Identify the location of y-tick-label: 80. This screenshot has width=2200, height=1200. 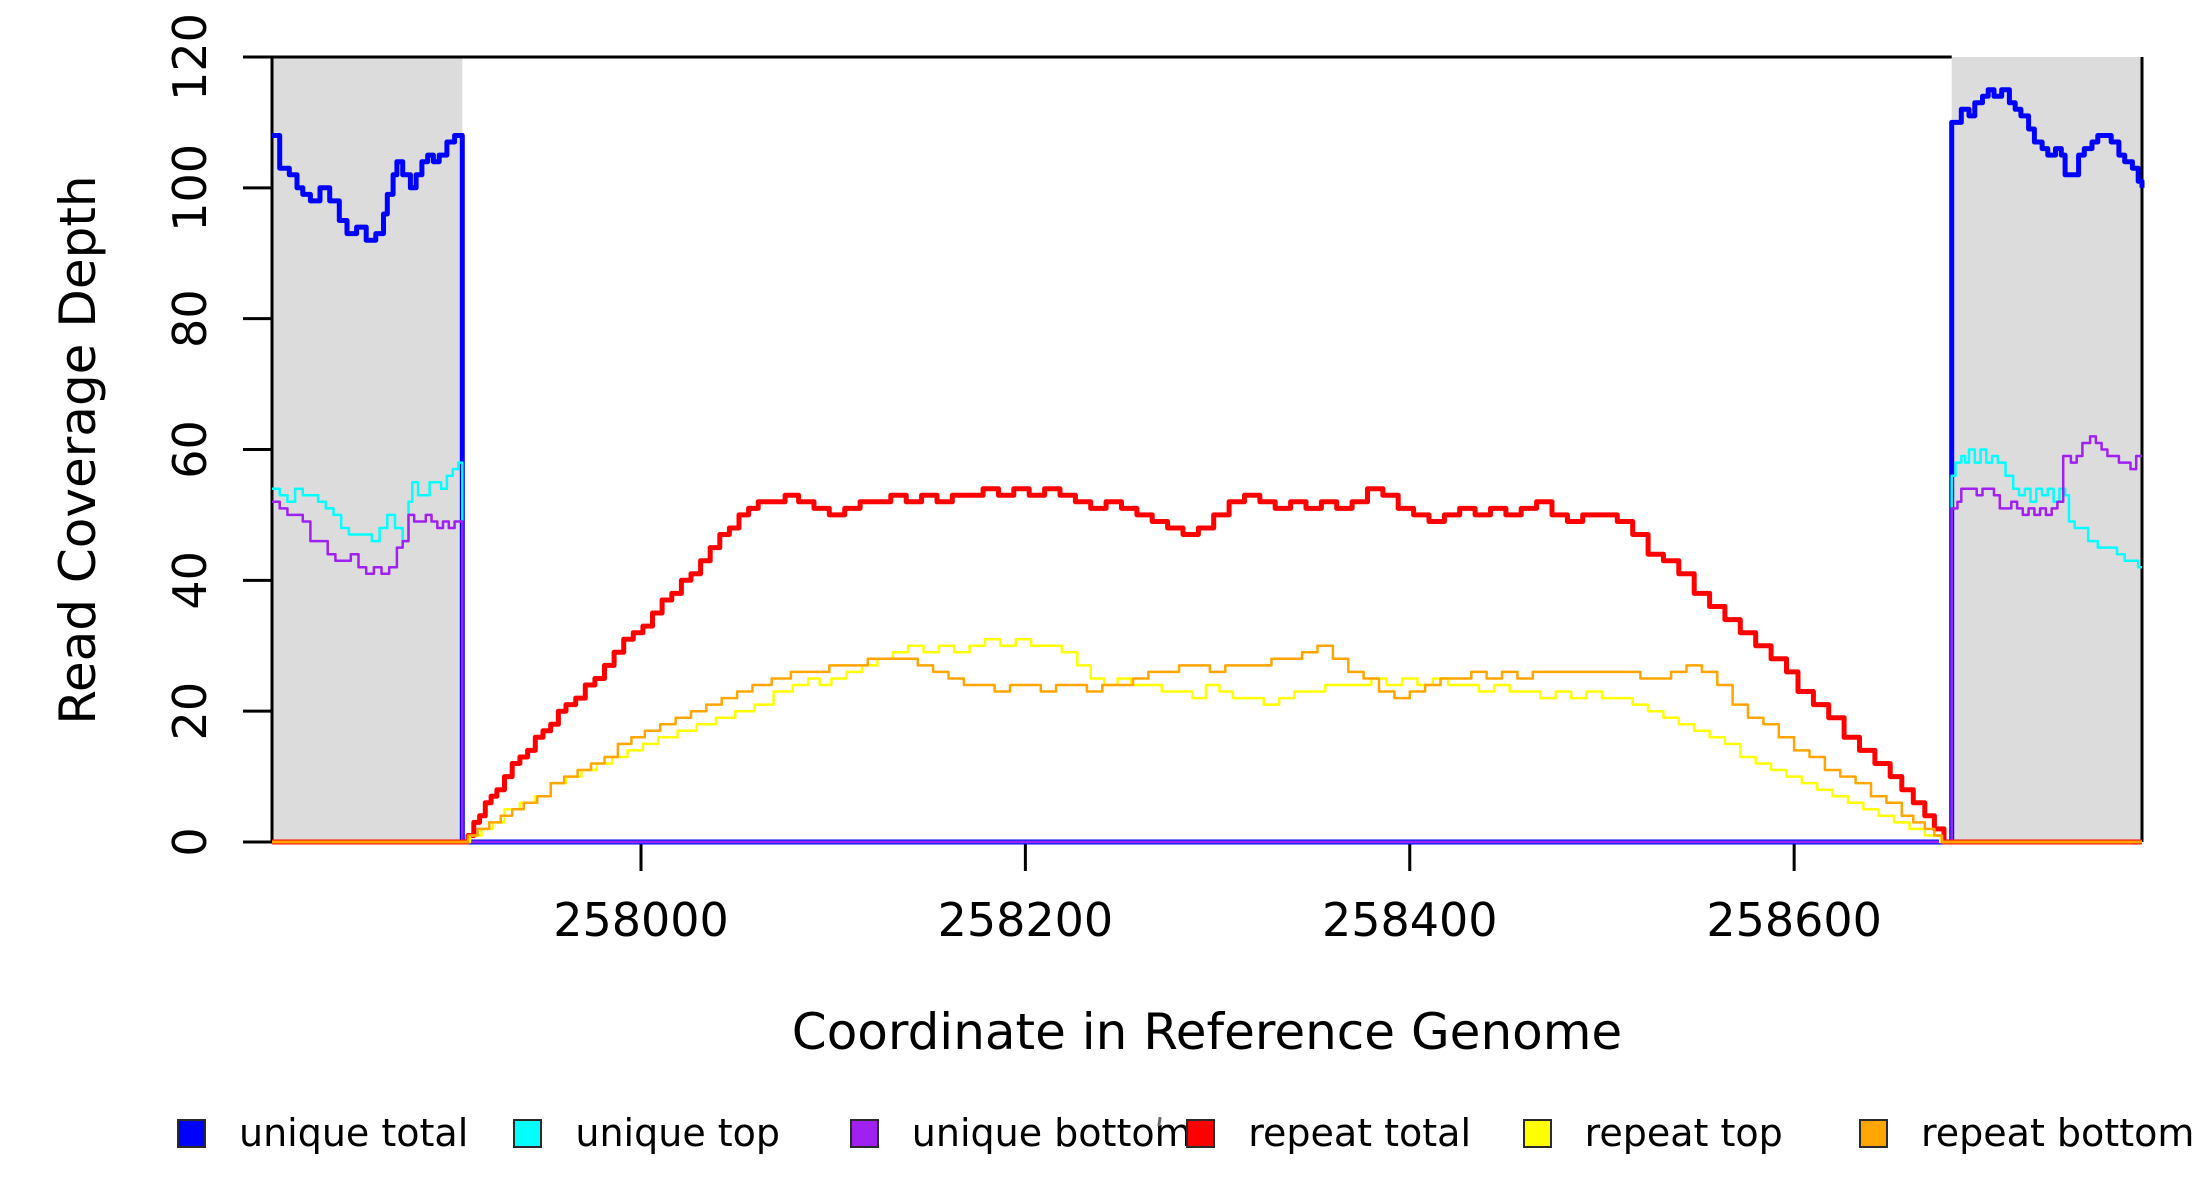
(190, 318).